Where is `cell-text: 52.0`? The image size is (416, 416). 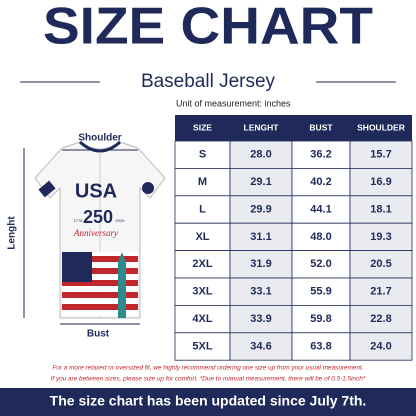
cell-text: 52.0 is located at coordinates (320, 264).